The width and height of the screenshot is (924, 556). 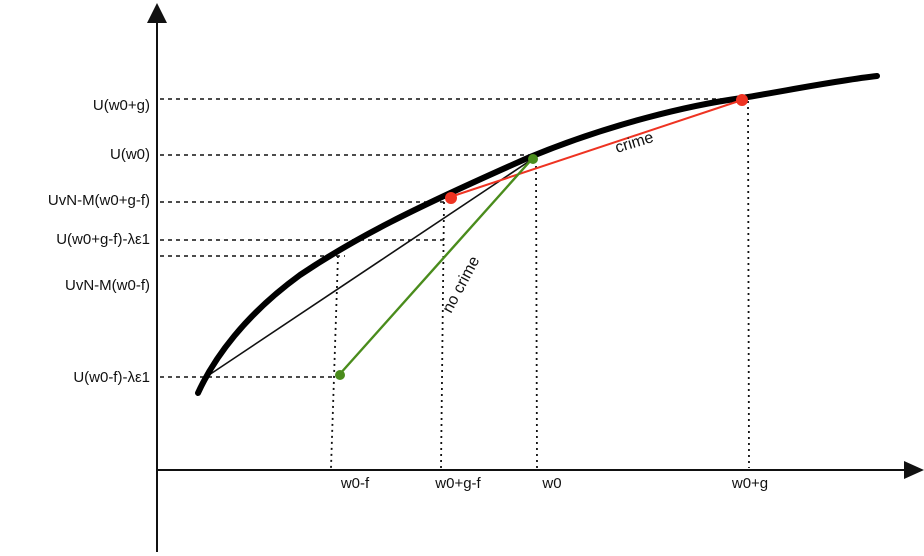 I want to click on no-crime-point-w0-minus-f, so click(x=340, y=375).